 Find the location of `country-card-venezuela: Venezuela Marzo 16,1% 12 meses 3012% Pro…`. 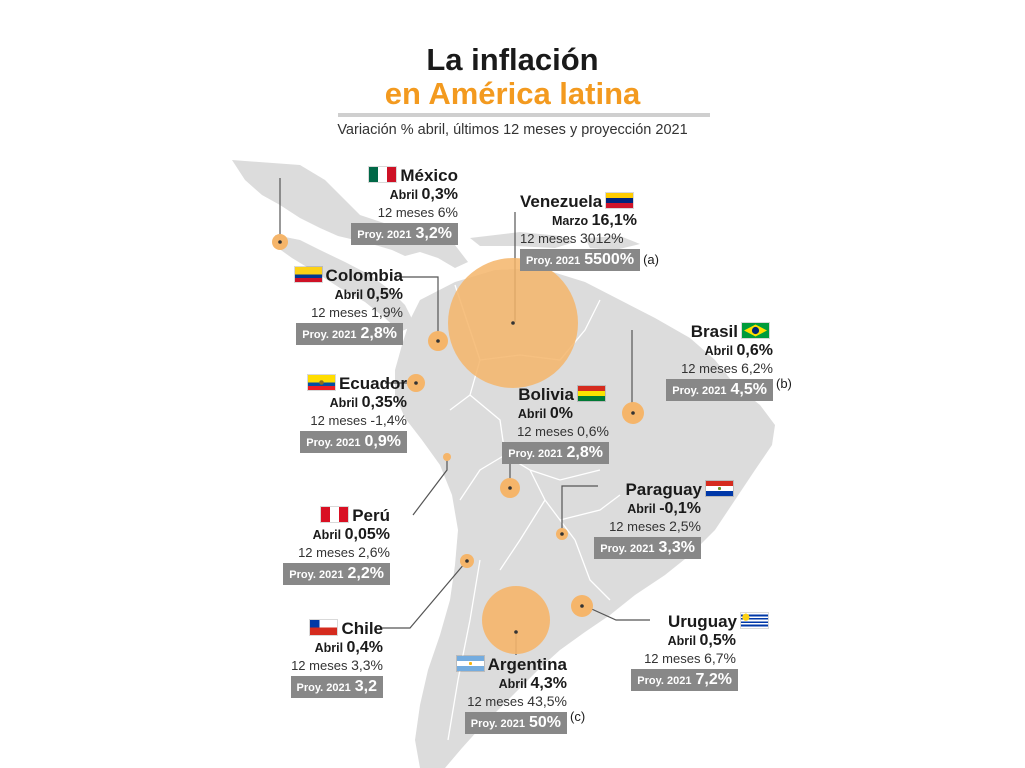

country-card-venezuela: Venezuela Marzo 16,1% 12 meses 3012% Pro… is located at coordinates (589, 232).